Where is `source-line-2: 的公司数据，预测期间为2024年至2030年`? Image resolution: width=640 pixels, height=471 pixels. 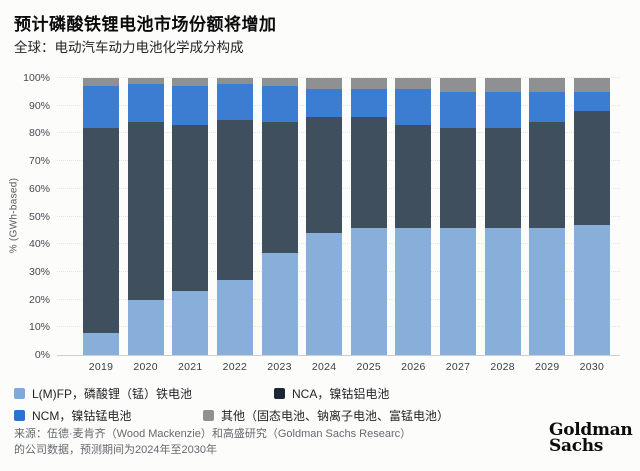 source-line-2: 的公司数据，预测期间为2024年至2030年 is located at coordinates (115, 449).